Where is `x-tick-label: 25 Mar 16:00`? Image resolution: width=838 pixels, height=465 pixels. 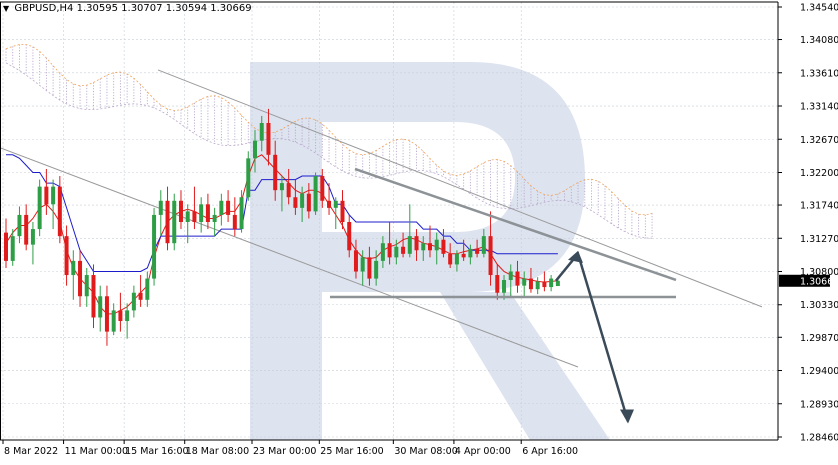
x-tick-label: 25 Mar 16:00 is located at coordinates (351, 451).